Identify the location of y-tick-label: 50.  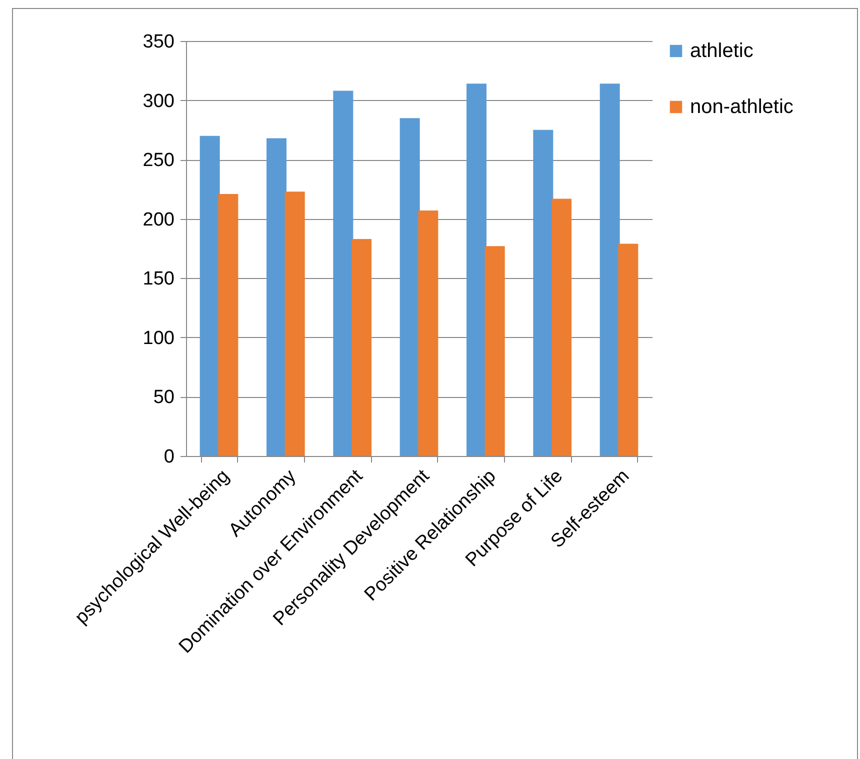
(163, 397).